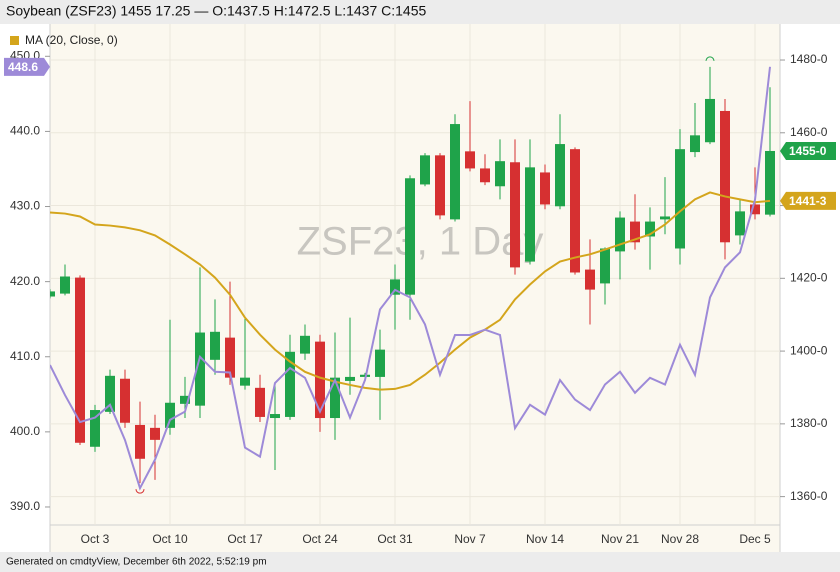 The width and height of the screenshot is (840, 572). What do you see at coordinates (545, 539) in the screenshot?
I see `x-tick-label: Nov 14` at bounding box center [545, 539].